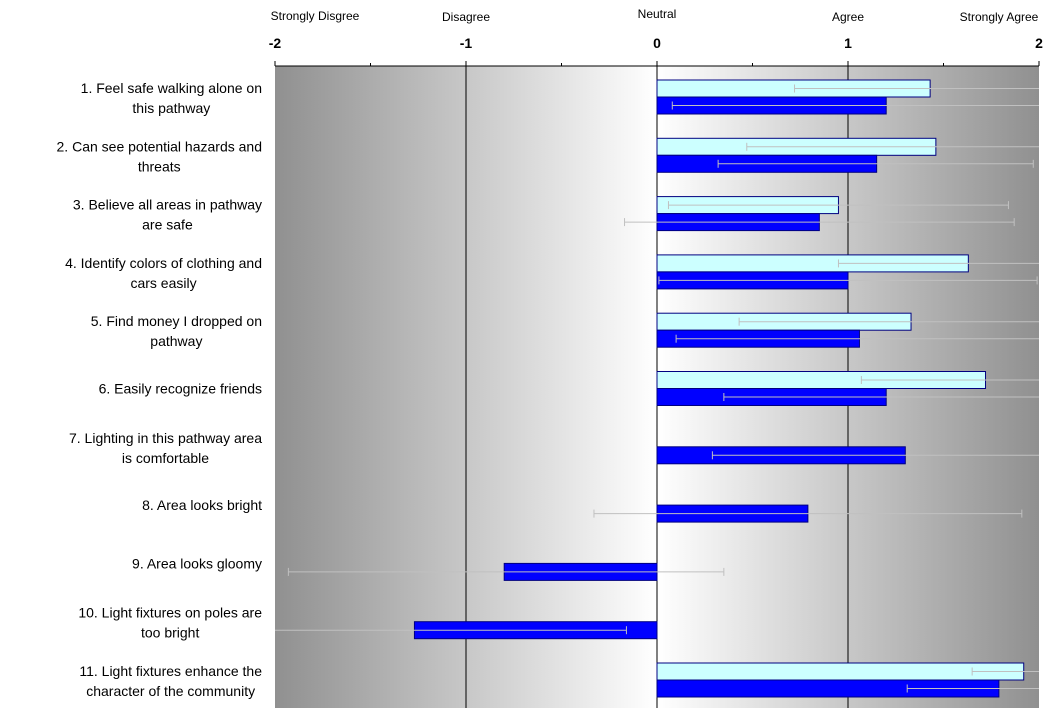  What do you see at coordinates (848, 17) in the screenshot?
I see `scale-label: Agree` at bounding box center [848, 17].